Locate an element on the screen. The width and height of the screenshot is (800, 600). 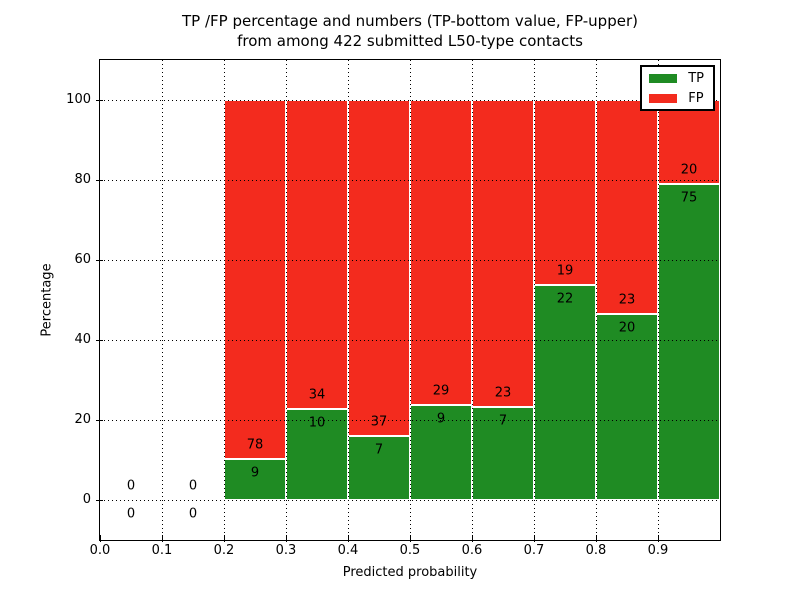
x-axis-label: Predicted probability is located at coordinates (410, 572).